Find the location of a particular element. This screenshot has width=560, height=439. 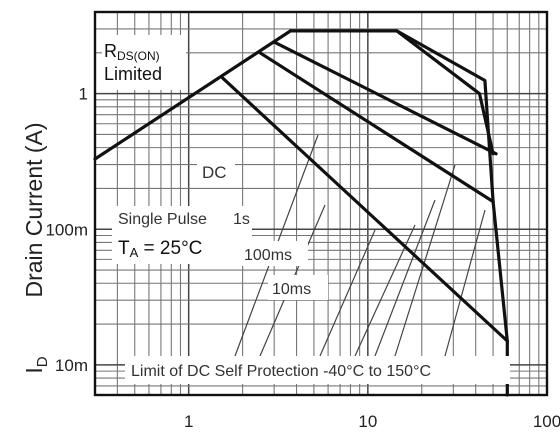

y-tick-label: 100m is located at coordinates (66, 229).